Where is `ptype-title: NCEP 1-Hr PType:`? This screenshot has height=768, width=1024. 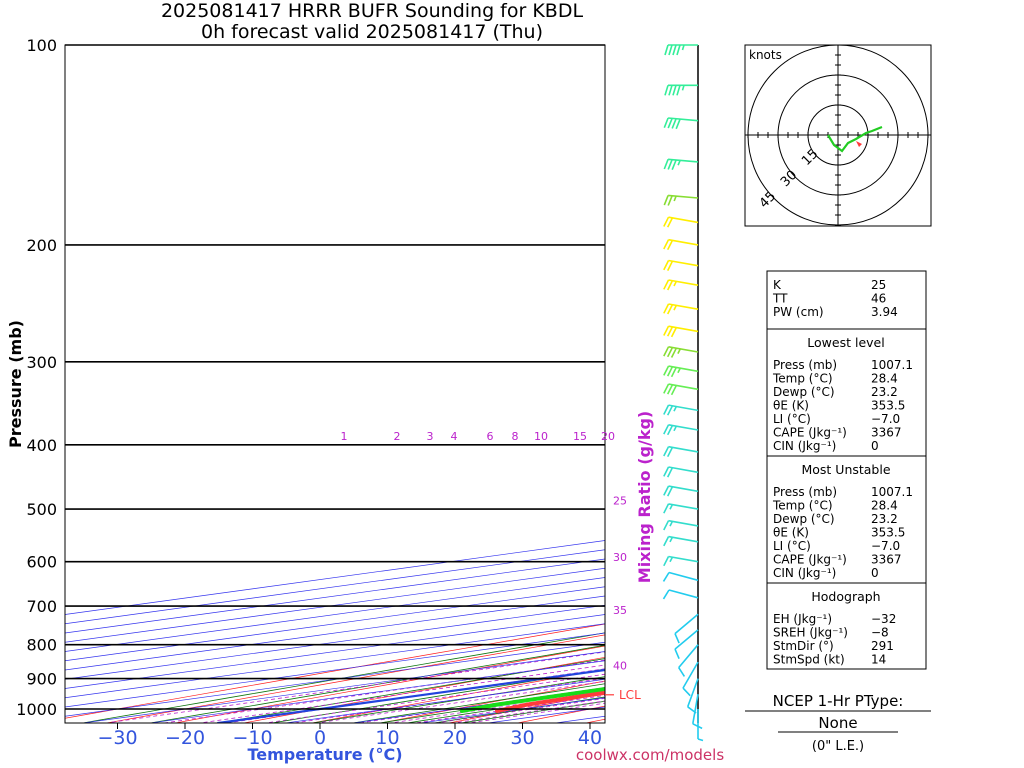 ptype-title: NCEP 1-Hr PType: is located at coordinates (838, 701).